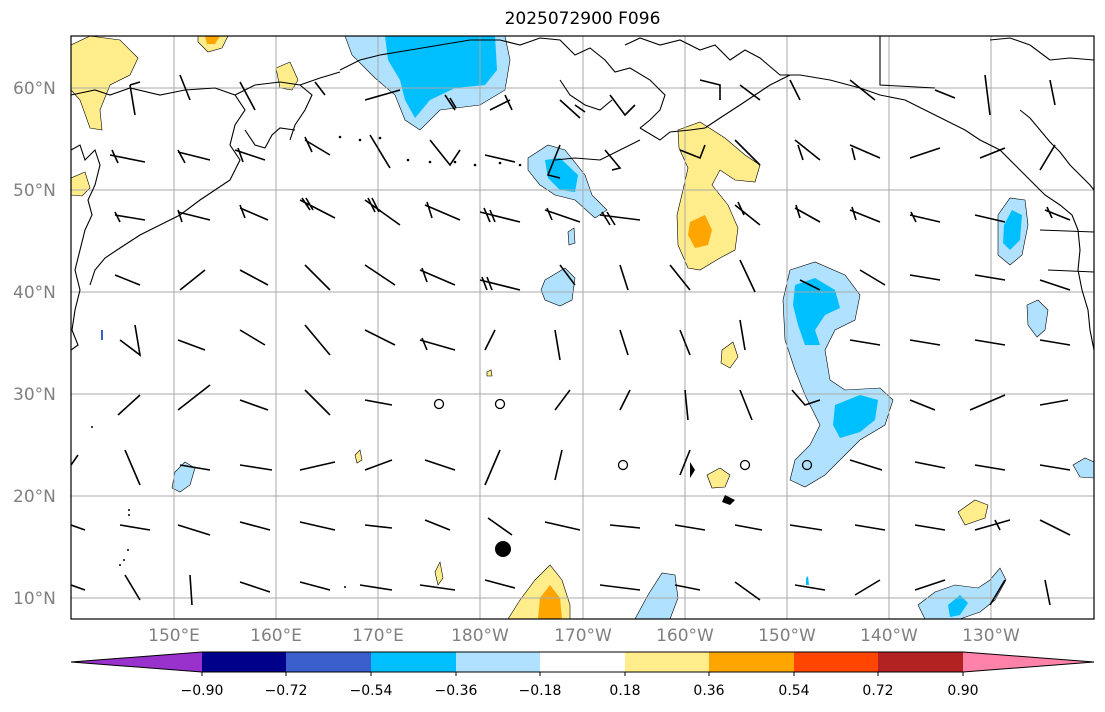 Image resolution: width=1105 pixels, height=712 pixels. Describe the element at coordinates (877, 691) in the screenshot. I see `colorbar-tick-label: 0.72` at that location.